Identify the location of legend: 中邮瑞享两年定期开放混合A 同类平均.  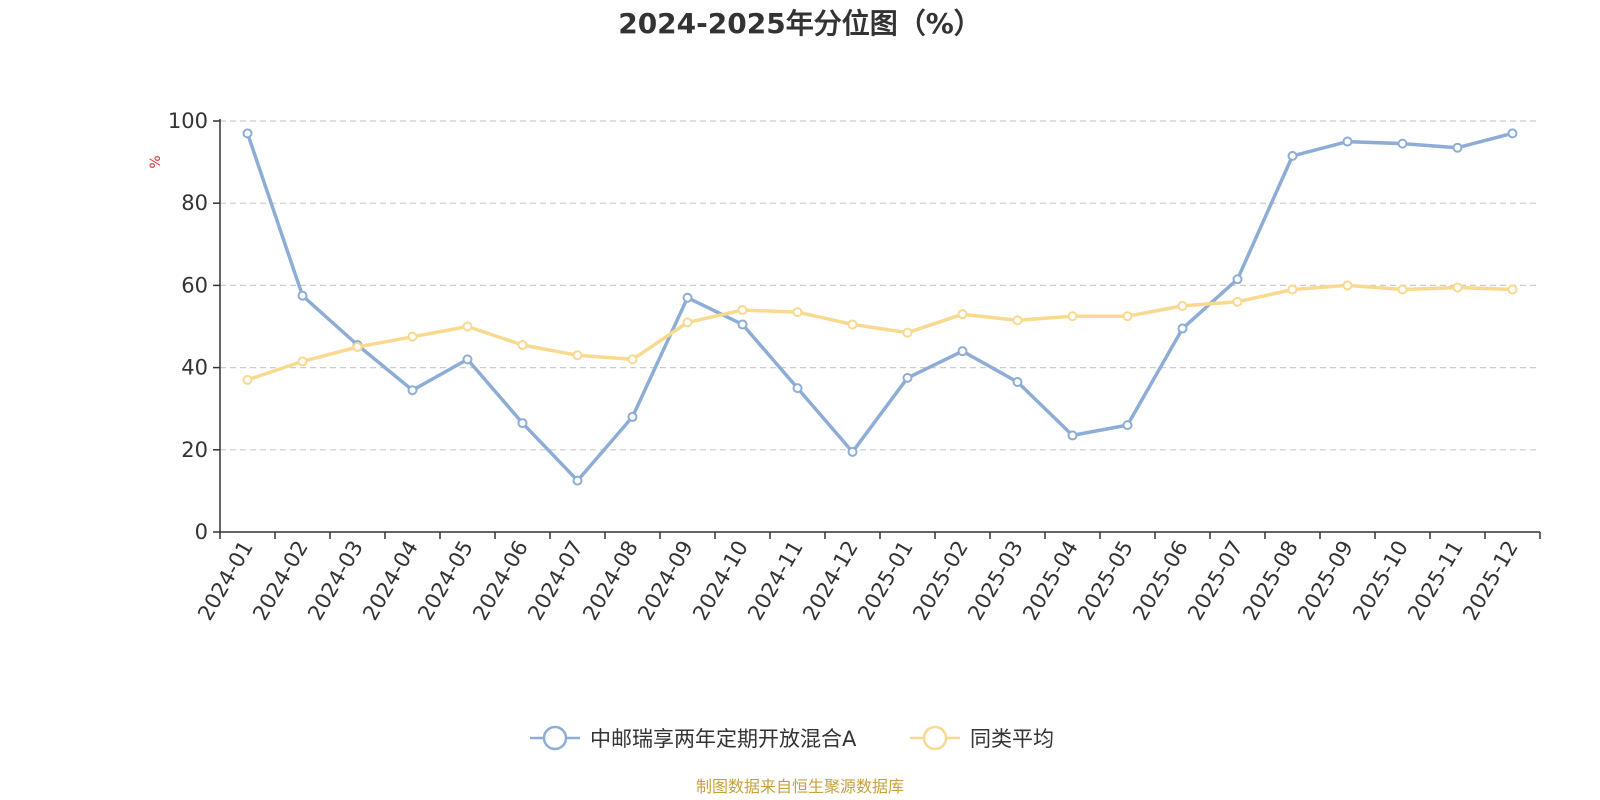
(792, 738).